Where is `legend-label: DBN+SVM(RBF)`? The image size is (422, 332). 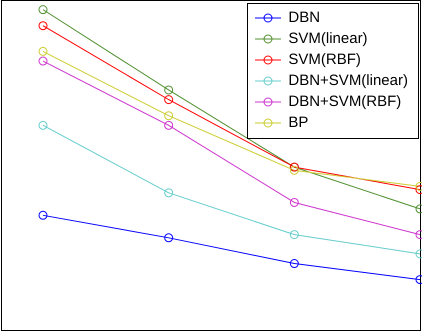 legend-label: DBN+SVM(RBF) is located at coordinates (345, 102).